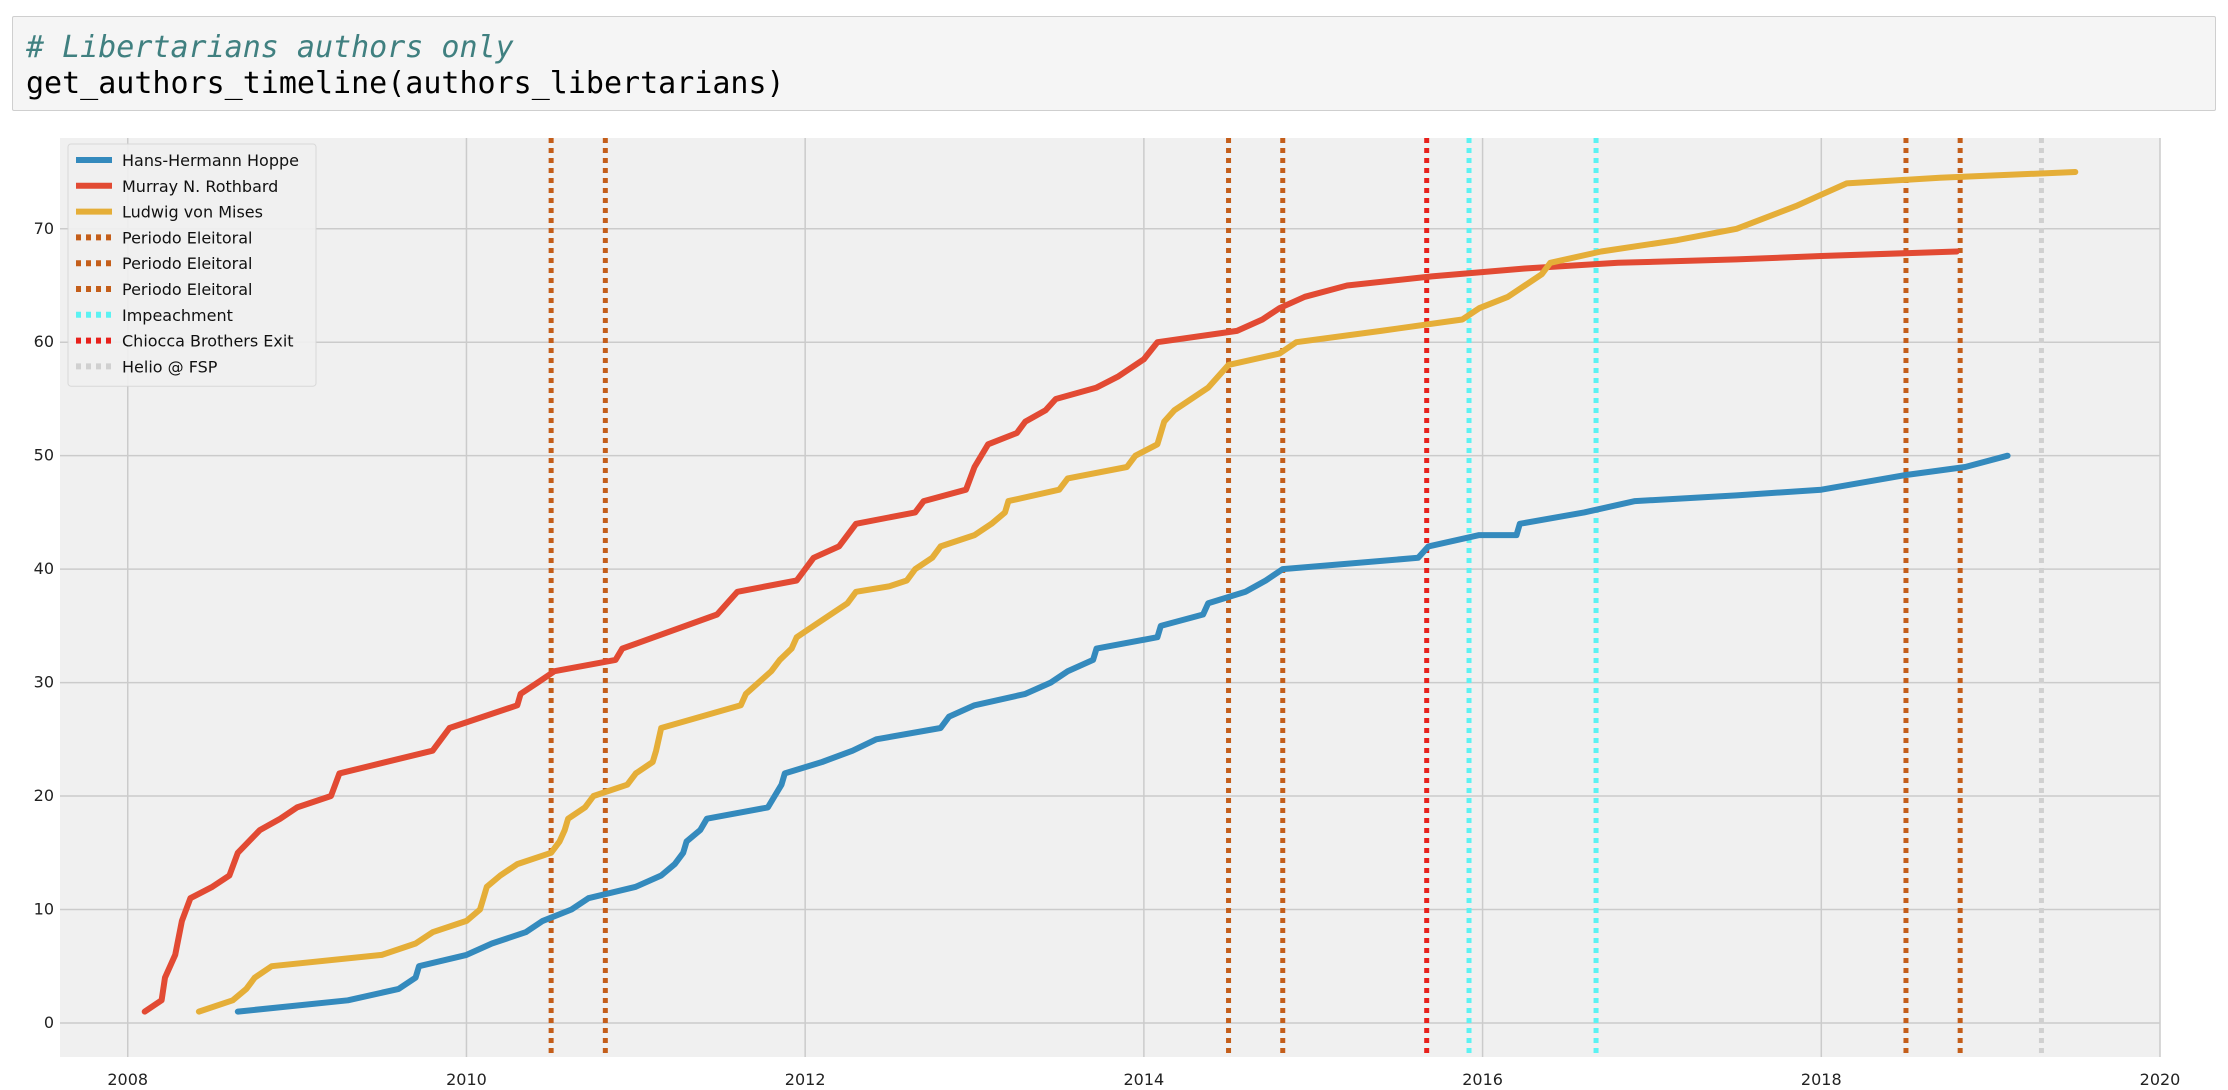 The width and height of the screenshot is (2228, 1090). Describe the element at coordinates (192, 212) in the screenshot. I see `legend-label: Ludwig von Mises` at that location.